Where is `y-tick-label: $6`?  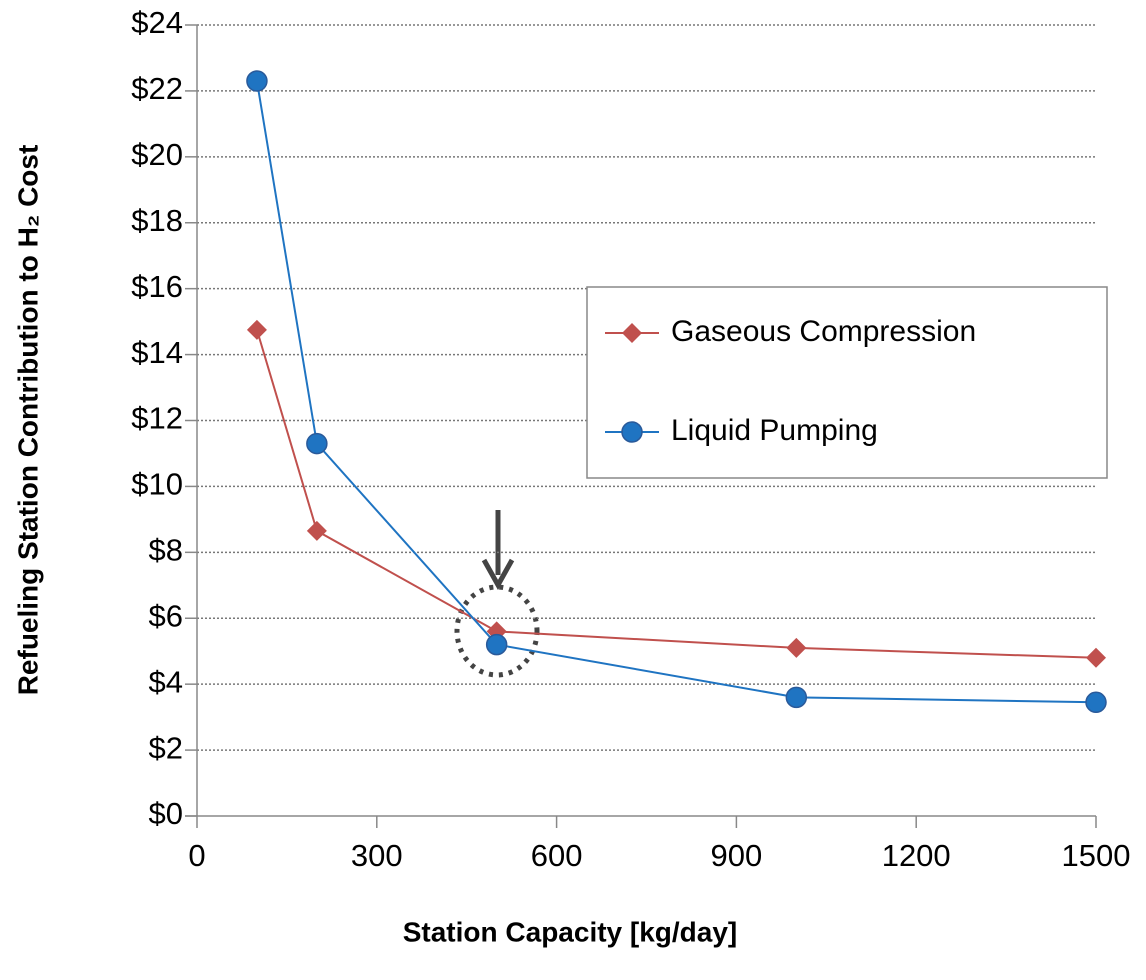 y-tick-label: $6 is located at coordinates (166, 615).